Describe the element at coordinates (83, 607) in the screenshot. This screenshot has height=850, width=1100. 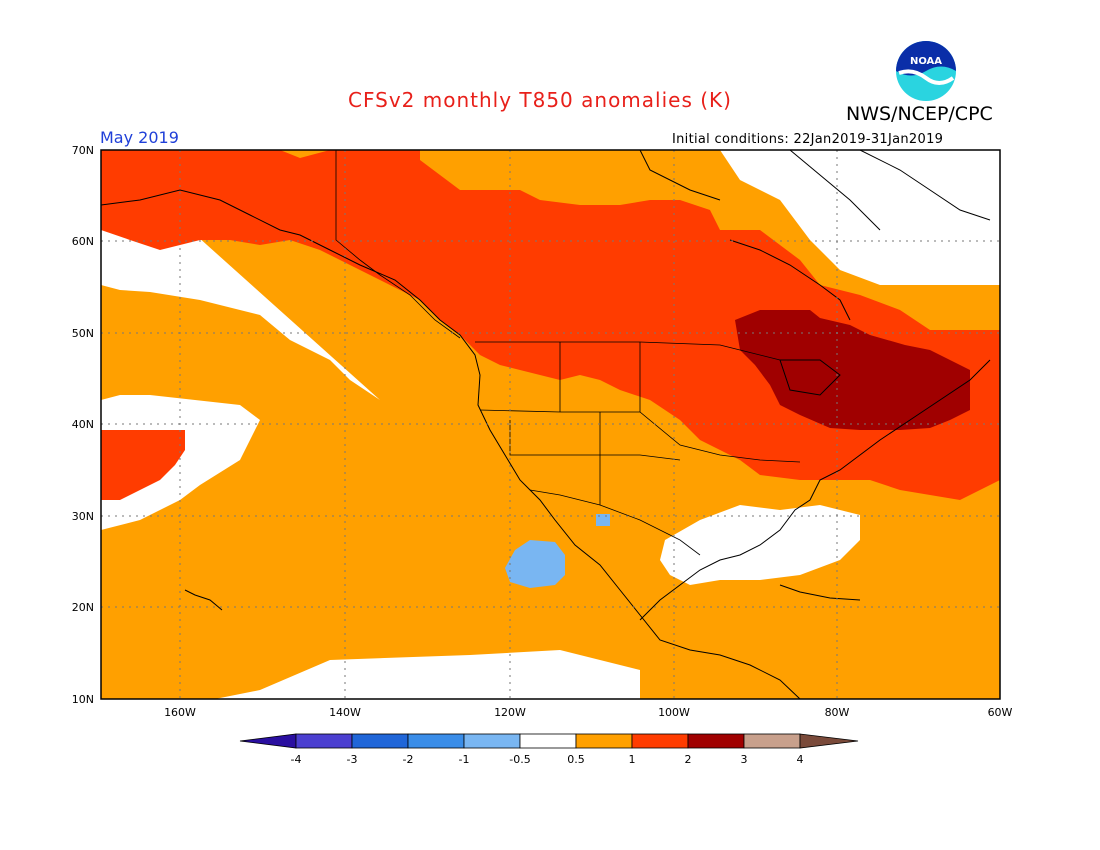
I see `lat-label: 20N` at that location.